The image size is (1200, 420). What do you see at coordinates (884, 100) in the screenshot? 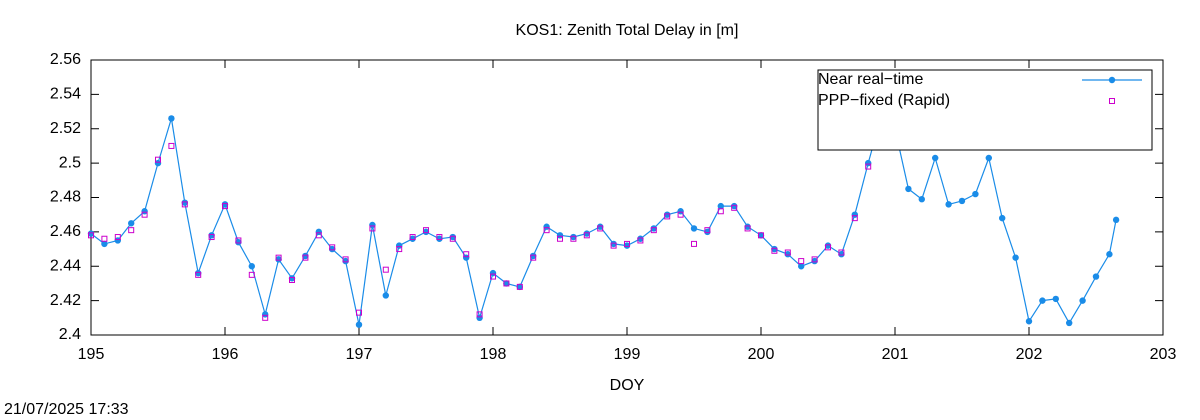
I see `legend-label: PPP−fixed (Rapid)` at bounding box center [884, 100].